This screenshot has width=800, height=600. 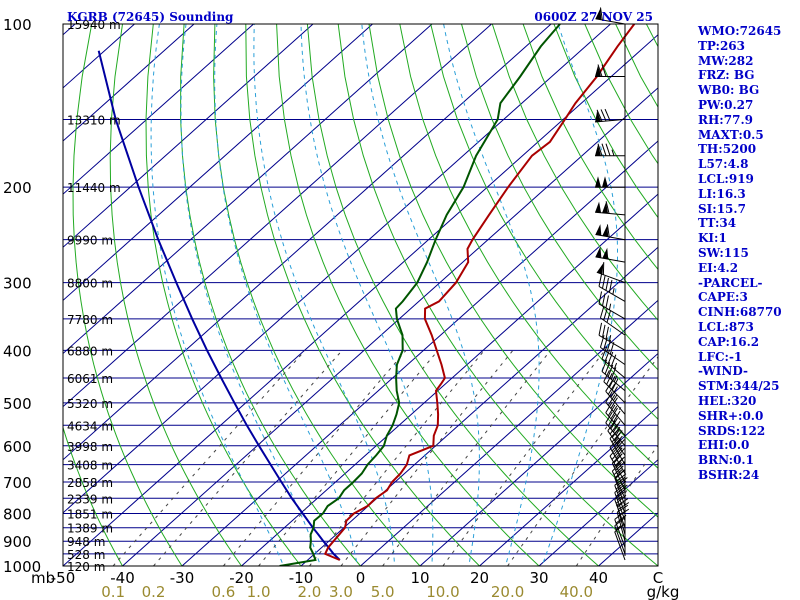 I want to click on pressure-unit-label: mb, so click(x=43, y=578).